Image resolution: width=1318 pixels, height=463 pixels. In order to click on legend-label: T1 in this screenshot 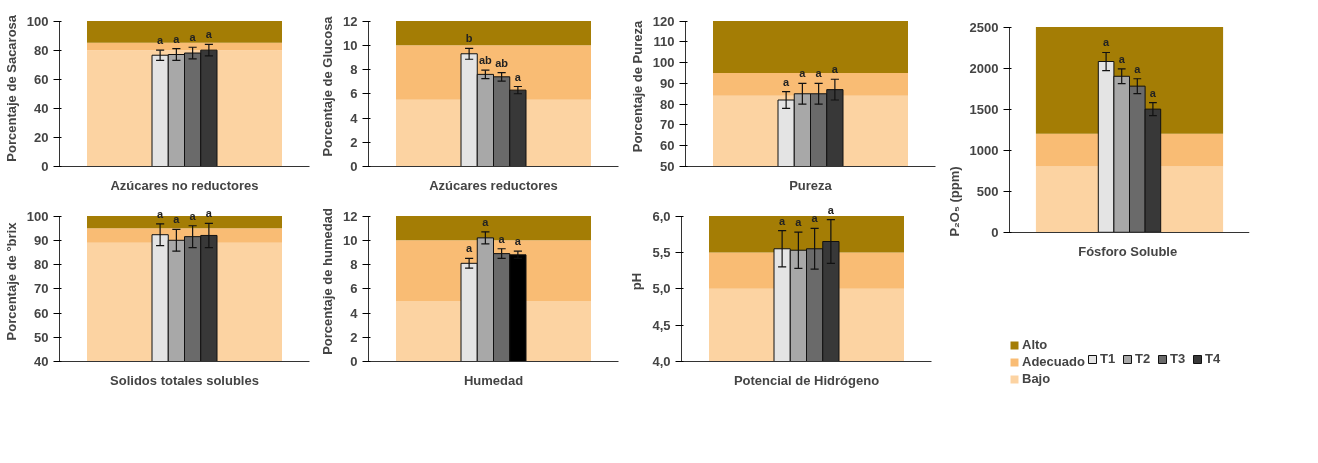, I will do `click(1108, 358)`.